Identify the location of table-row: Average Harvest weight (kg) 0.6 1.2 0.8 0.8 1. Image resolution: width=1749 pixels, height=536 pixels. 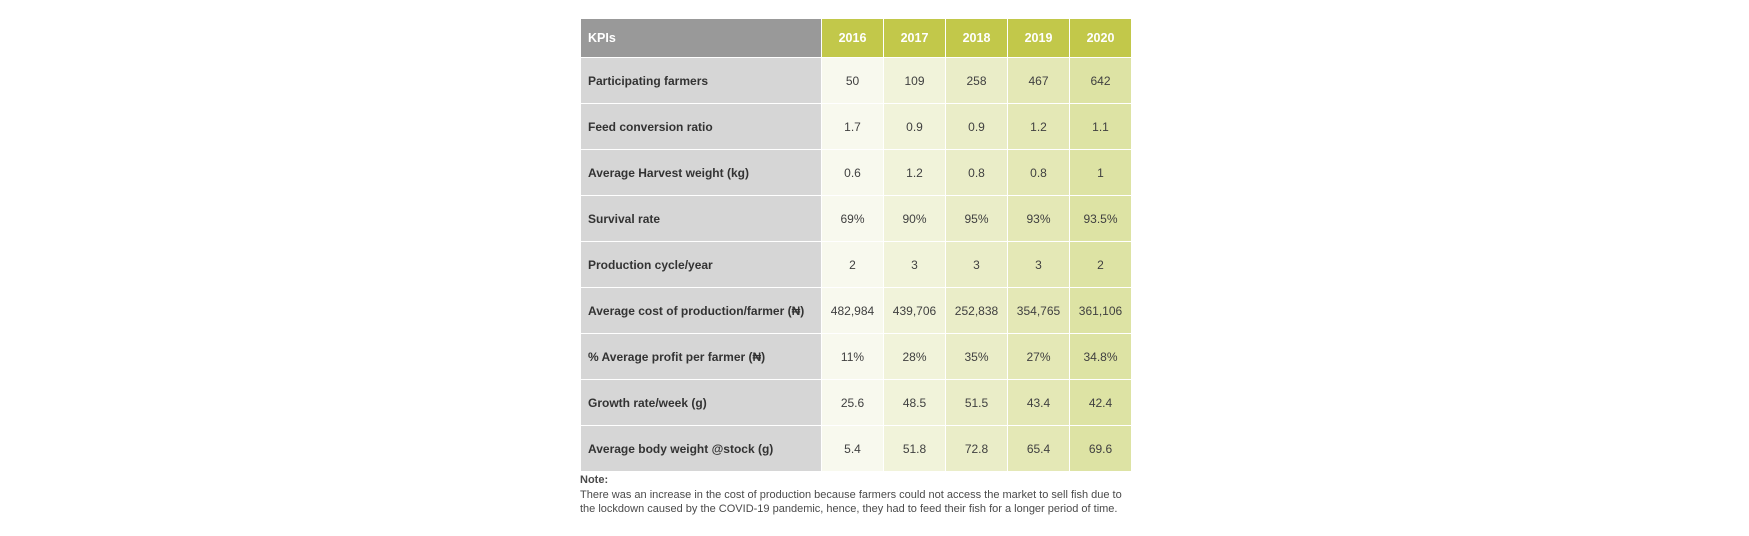
(856, 172).